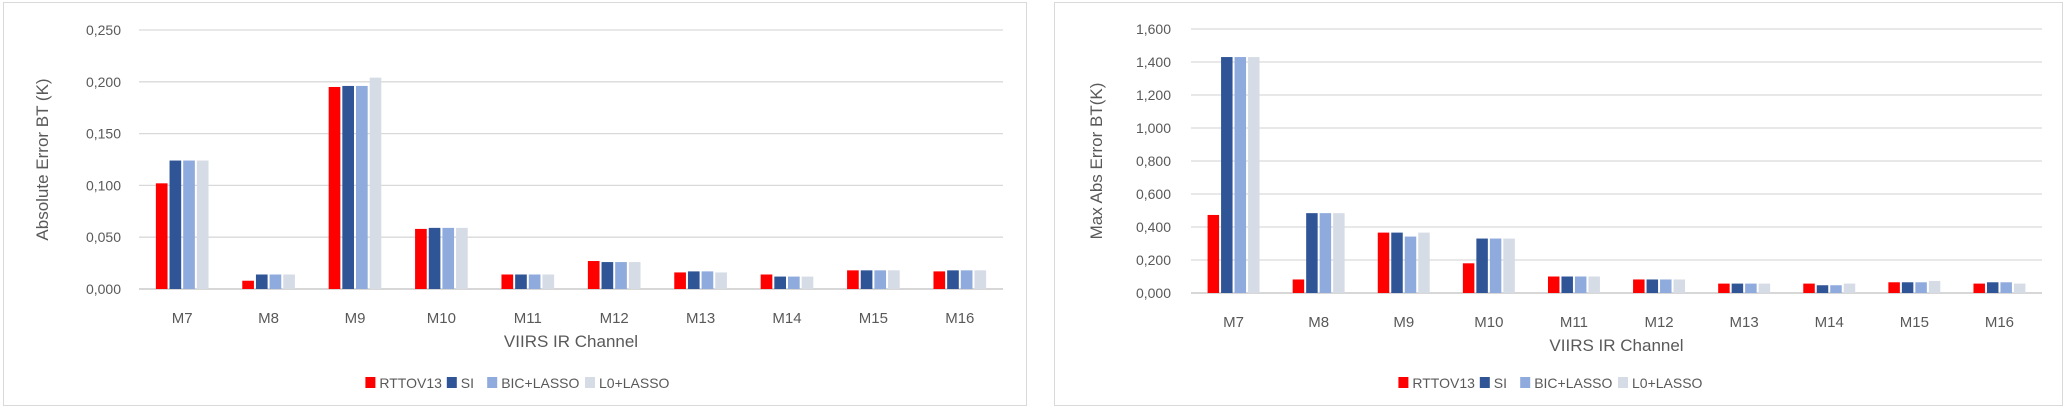 This screenshot has width=2067, height=410. I want to click on bar-rttov13-m14, so click(1809, 288).